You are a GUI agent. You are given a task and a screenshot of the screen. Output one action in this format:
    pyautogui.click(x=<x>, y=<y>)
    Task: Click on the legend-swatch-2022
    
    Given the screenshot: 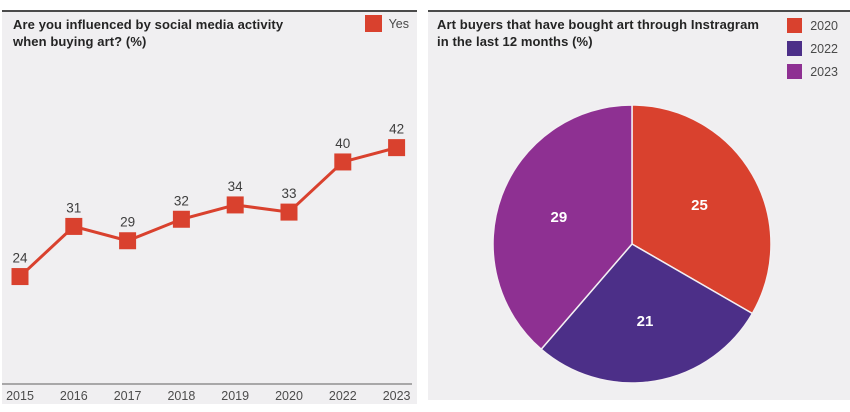 What is the action you would take?
    pyautogui.click(x=795, y=48)
    